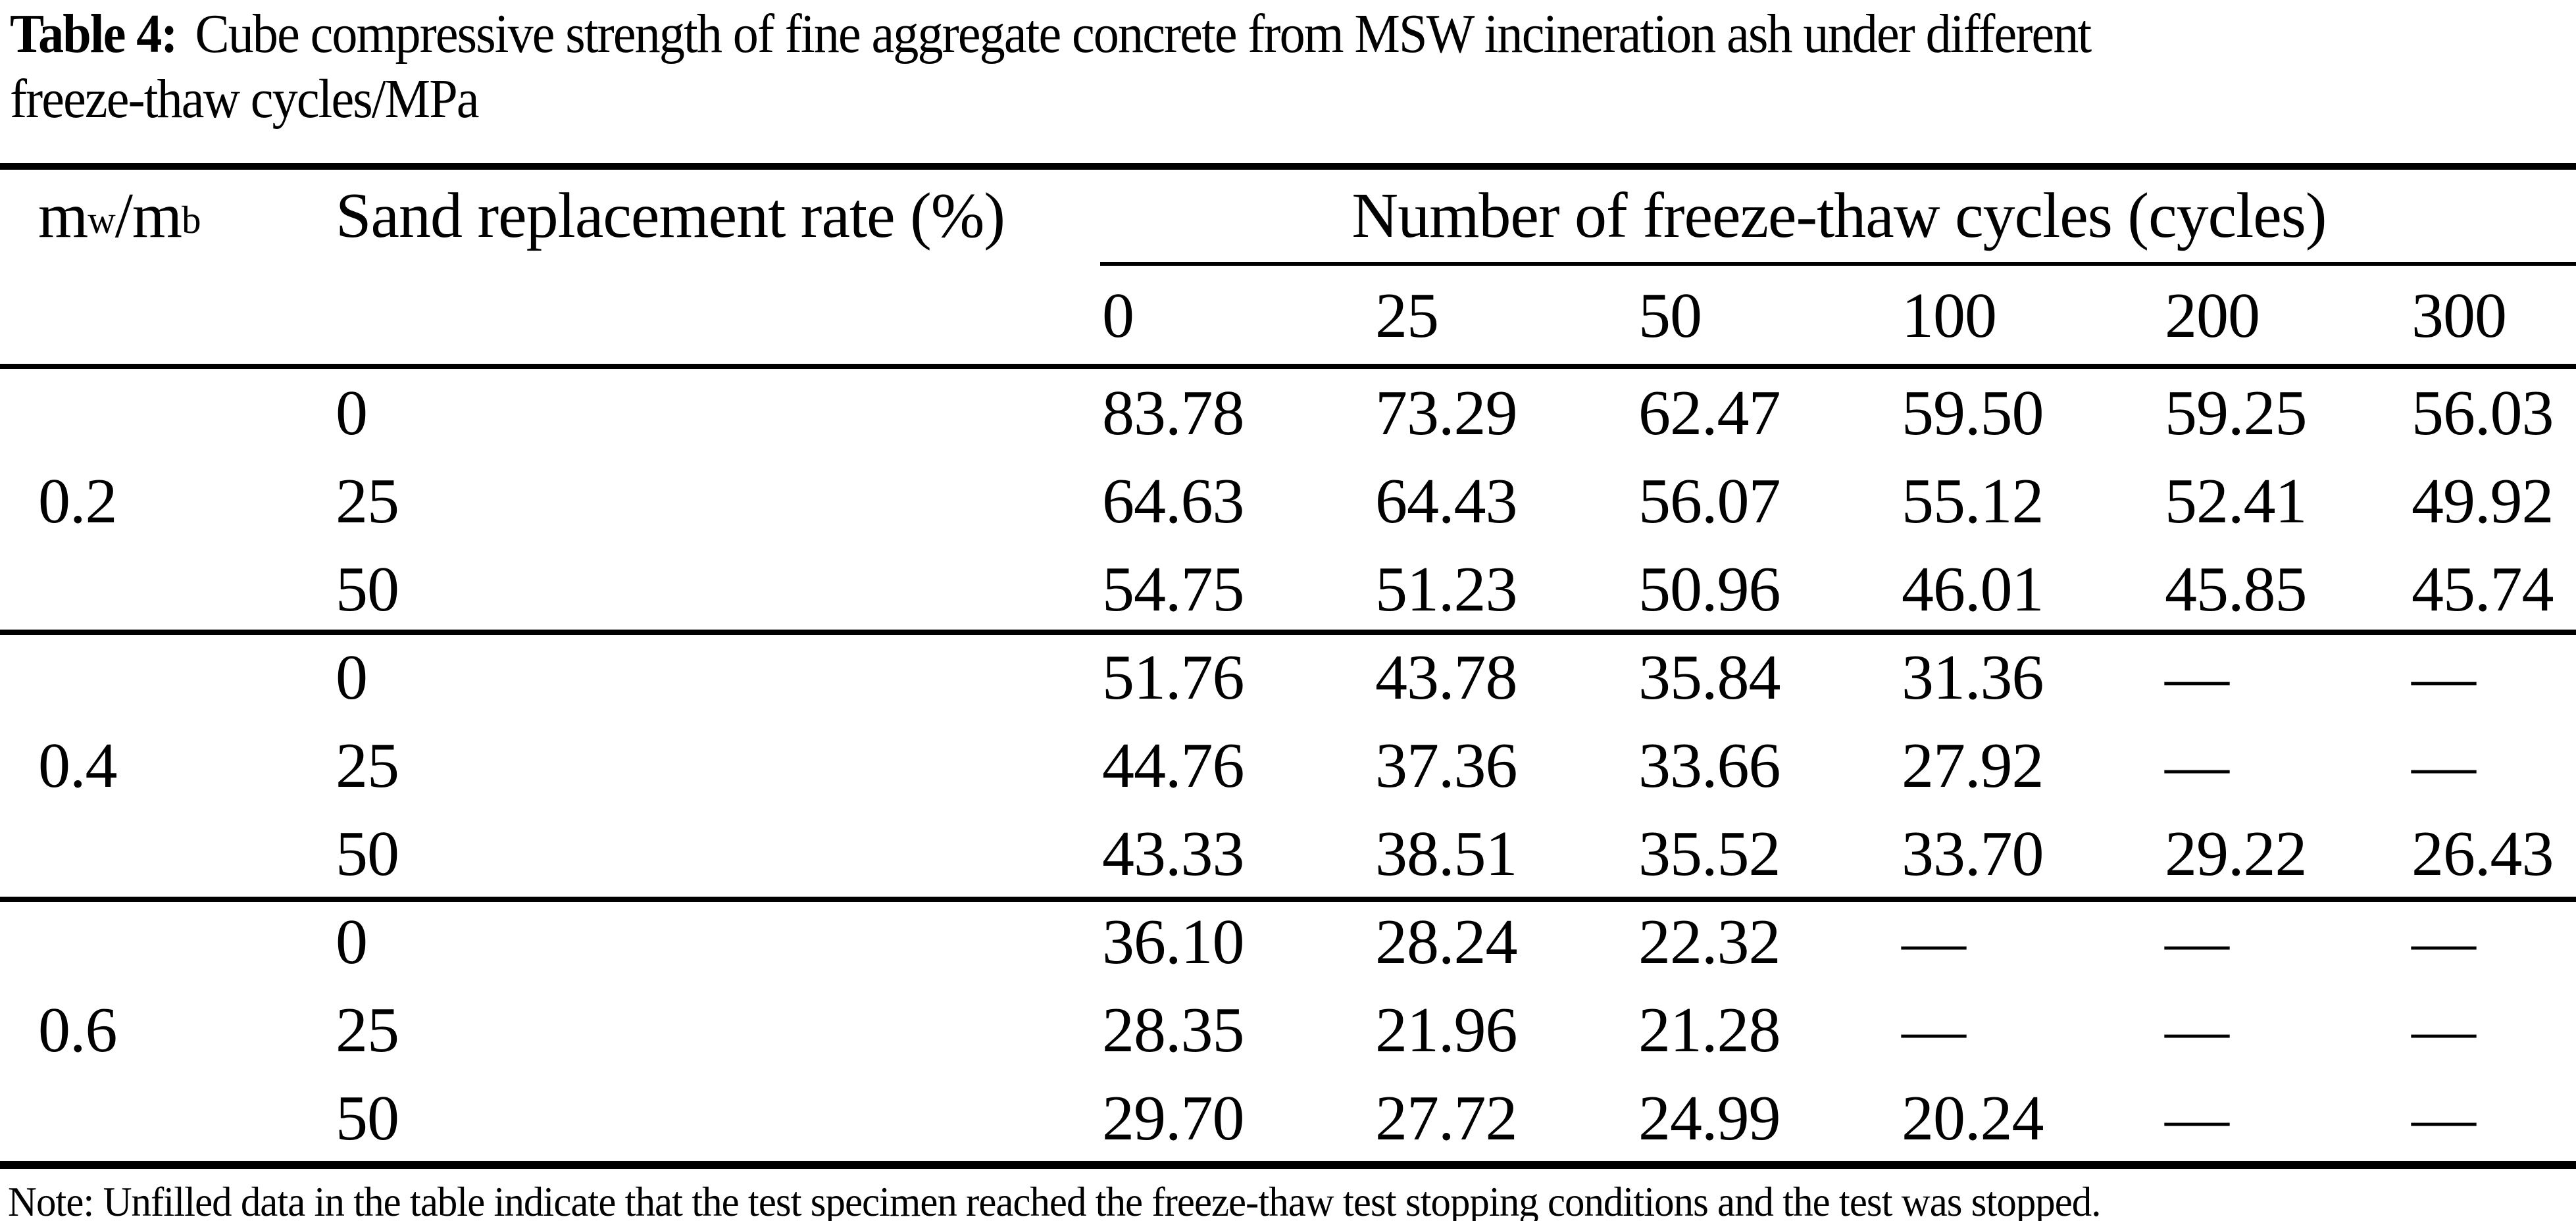 This screenshot has height=1221, width=2576. I want to click on cell-value: 59.50, so click(1973, 413).